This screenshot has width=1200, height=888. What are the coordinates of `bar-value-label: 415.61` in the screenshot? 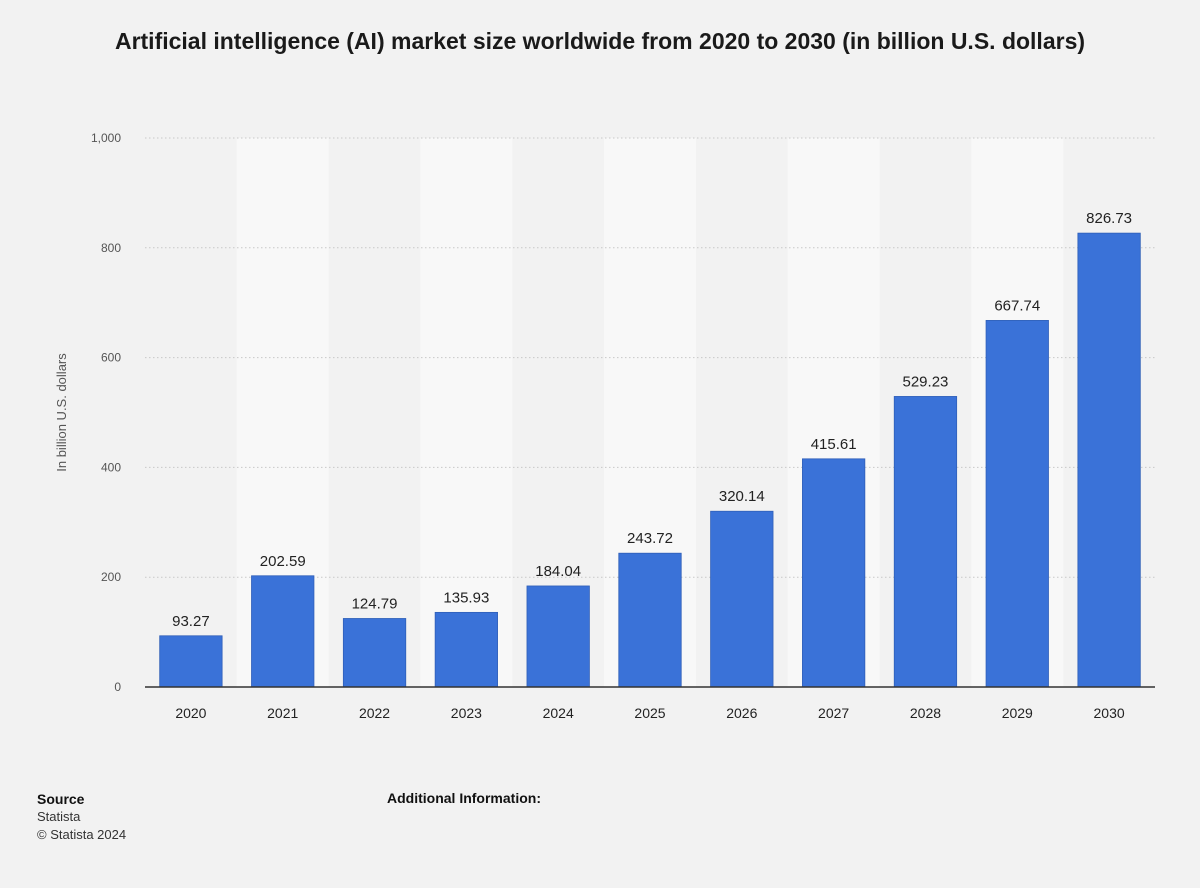 It's located at (834, 444).